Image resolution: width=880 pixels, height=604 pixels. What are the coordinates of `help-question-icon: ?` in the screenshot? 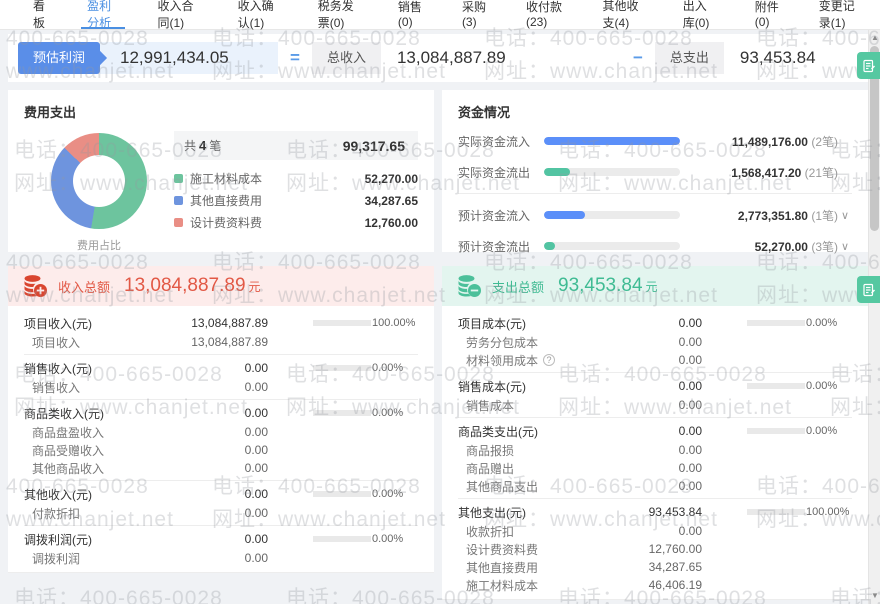 It's located at (549, 360).